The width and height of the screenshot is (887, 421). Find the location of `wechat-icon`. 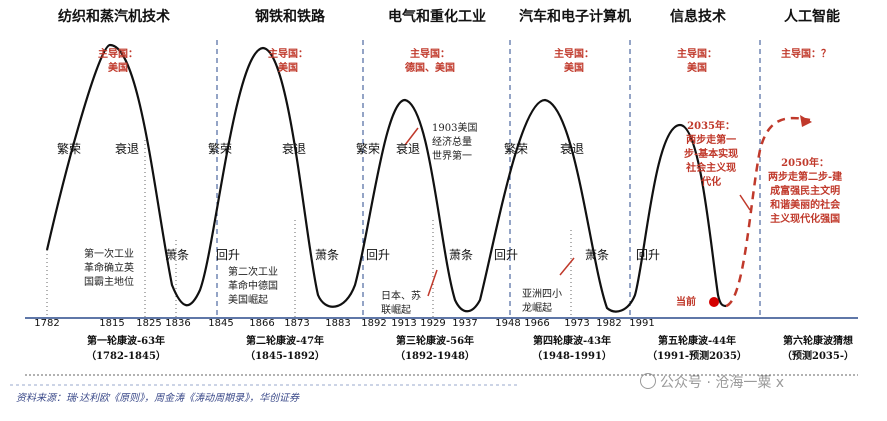

wechat-icon is located at coordinates (648, 381).